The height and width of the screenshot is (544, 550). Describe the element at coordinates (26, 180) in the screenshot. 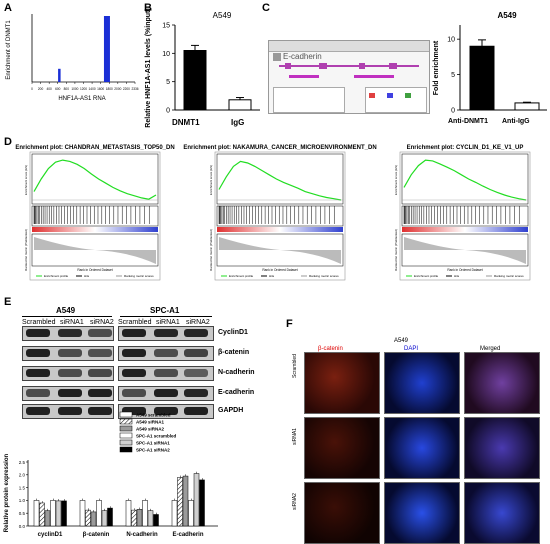

I see `gsea-ylabel-top: Enrichment score (ES)` at that location.